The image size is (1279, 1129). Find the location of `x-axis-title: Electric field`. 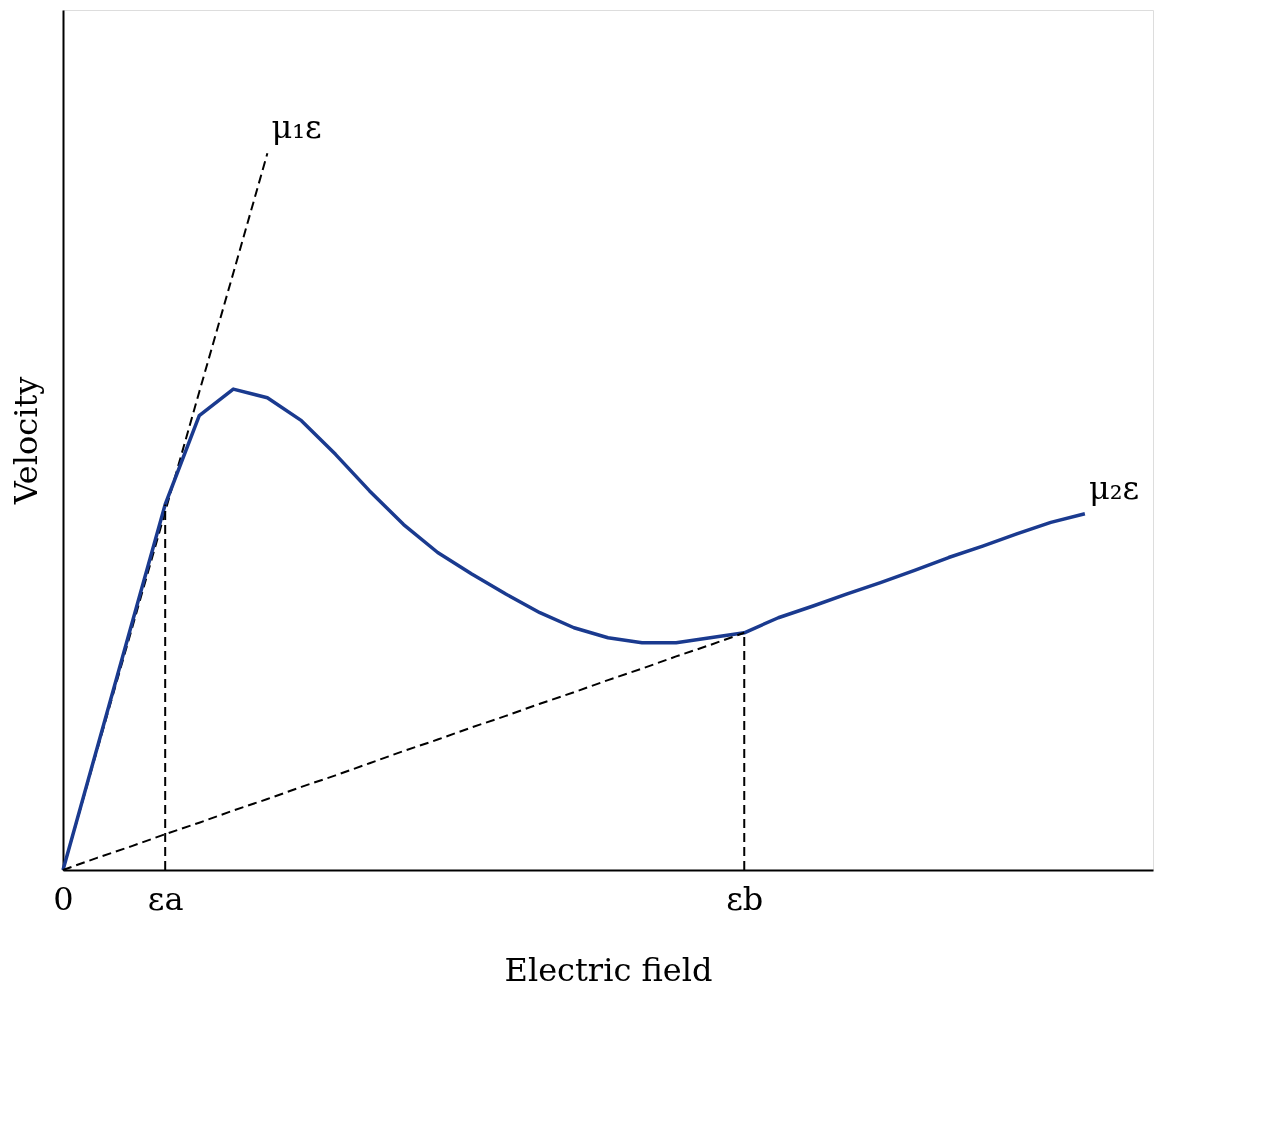

x-axis-title: Electric field is located at coordinates (608, 969).